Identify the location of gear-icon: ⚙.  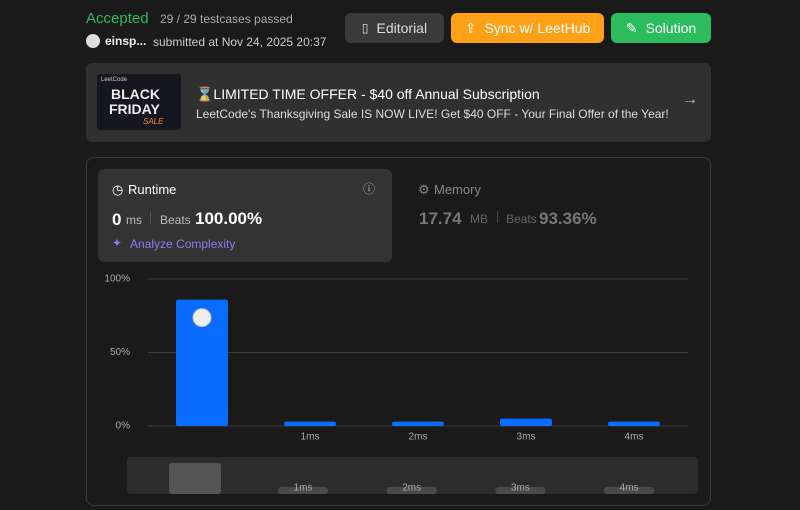
(424, 189).